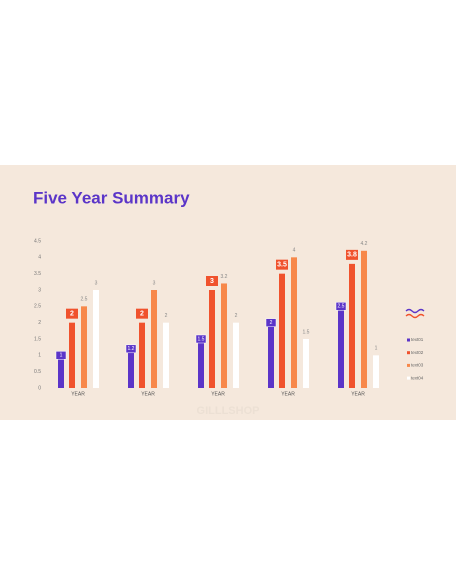 Image resolution: width=456 pixels, height=586 pixels. I want to click on y-tick-label: 0, so click(39, 388).